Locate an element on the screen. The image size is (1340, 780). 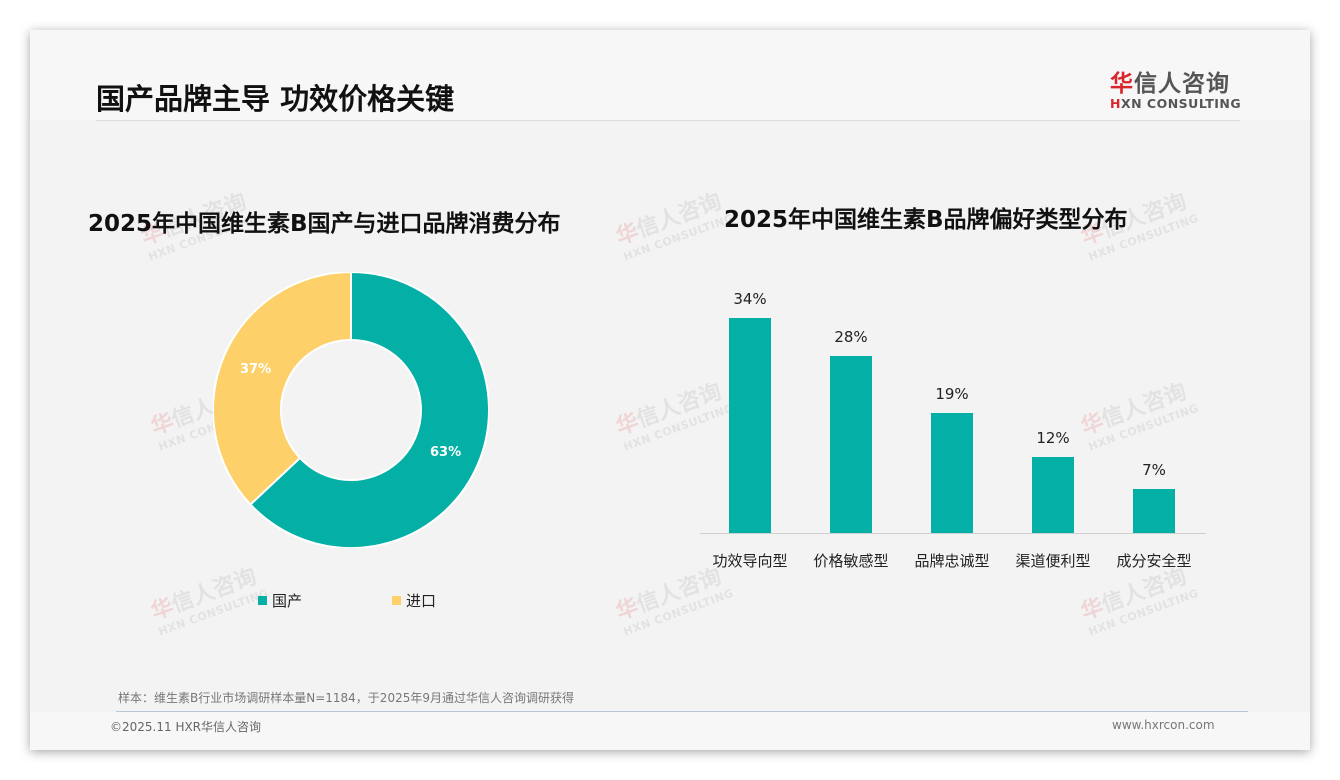
bar-value-label: 7% is located at coordinates (1154, 469).